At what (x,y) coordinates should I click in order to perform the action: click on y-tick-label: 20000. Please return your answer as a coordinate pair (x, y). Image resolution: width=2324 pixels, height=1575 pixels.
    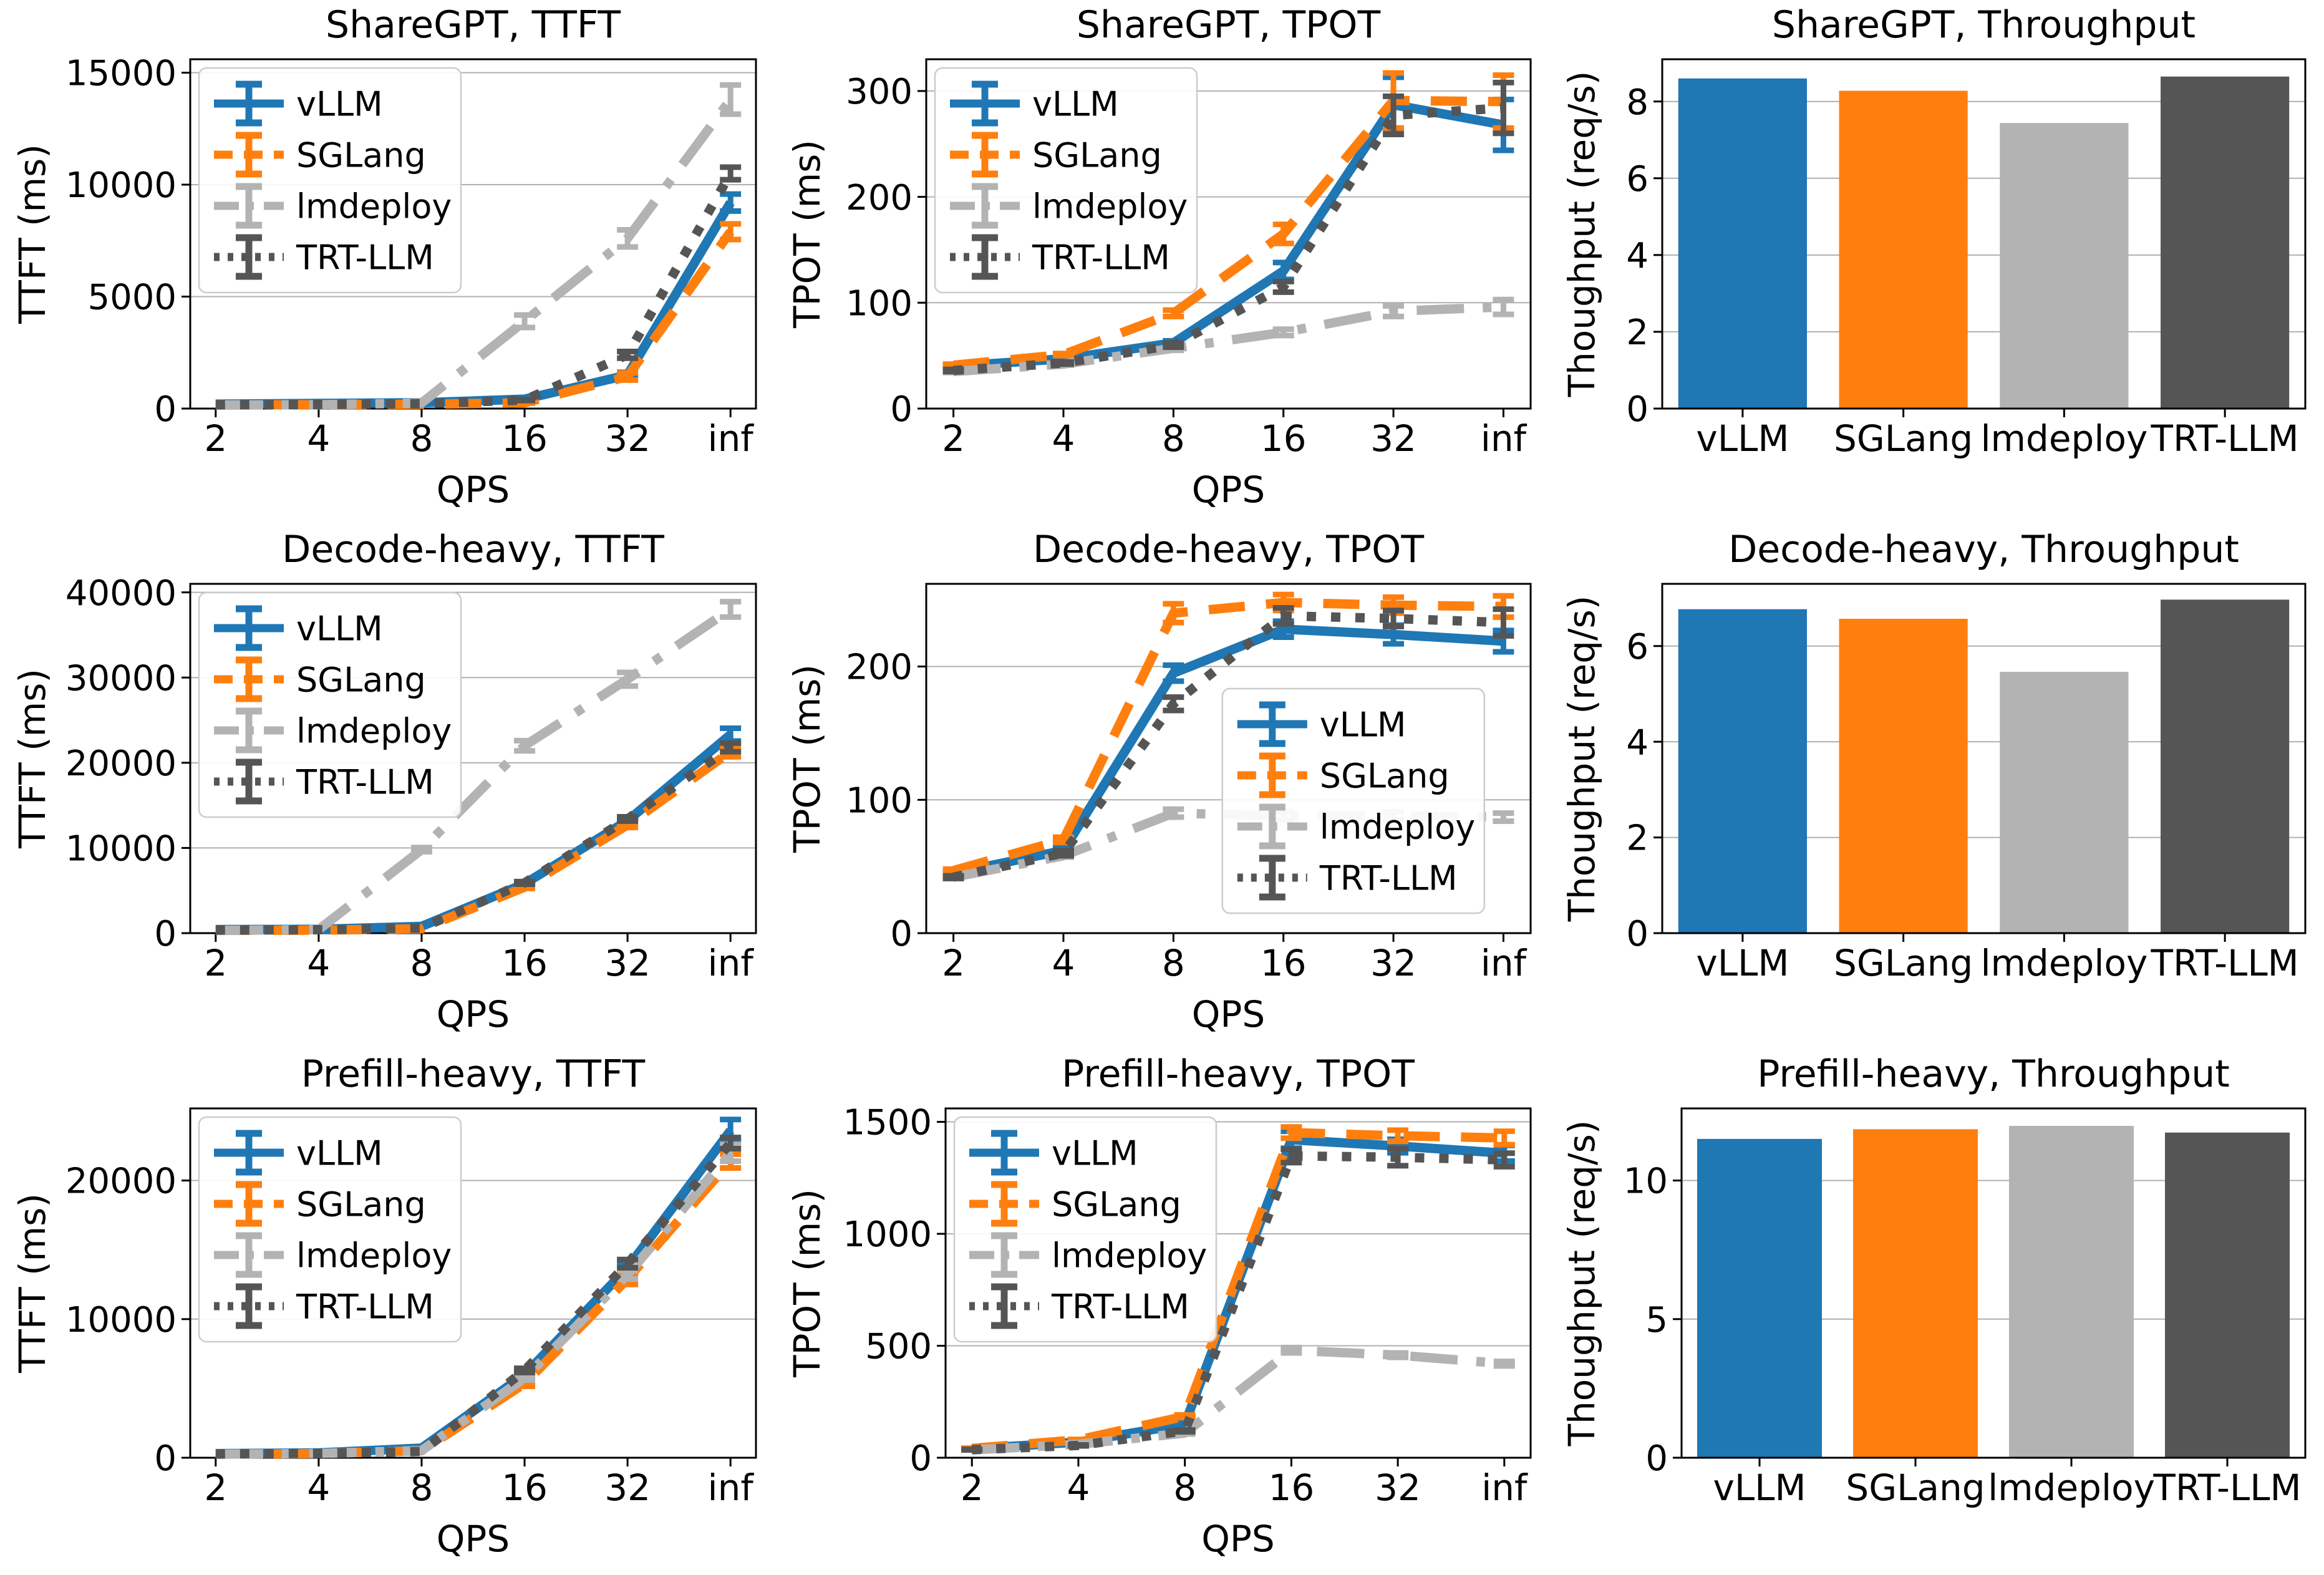
    Looking at the image, I should click on (121, 1181).